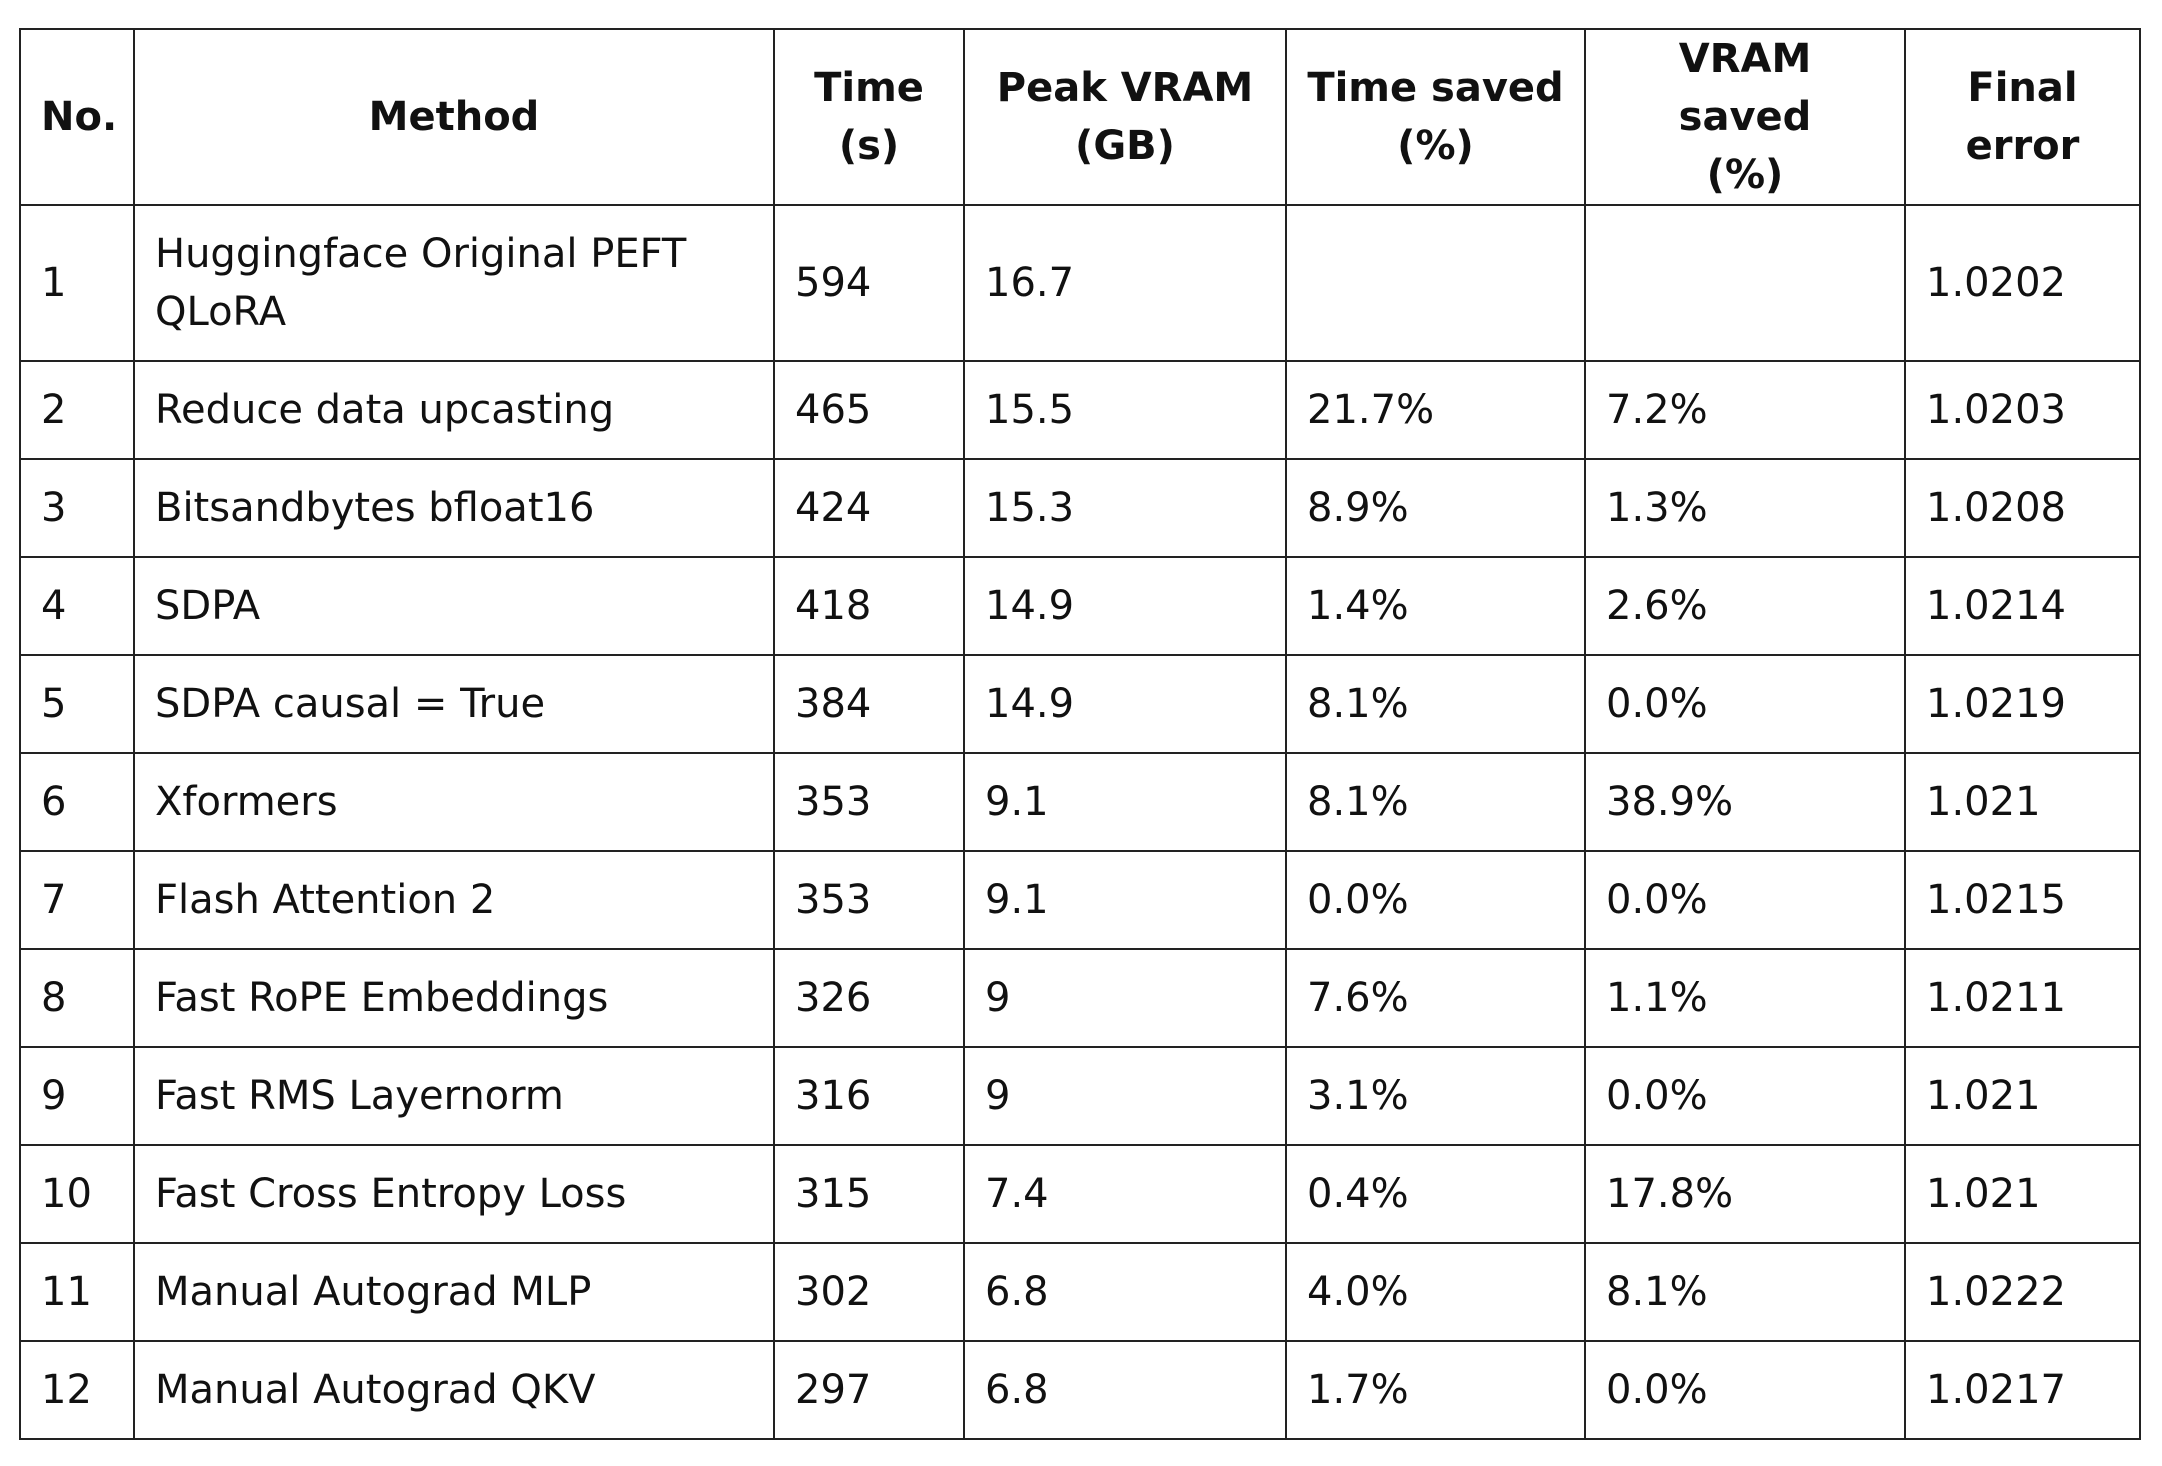 The image size is (2162, 1466). What do you see at coordinates (77, 606) in the screenshot?
I see `table-cell: 4` at bounding box center [77, 606].